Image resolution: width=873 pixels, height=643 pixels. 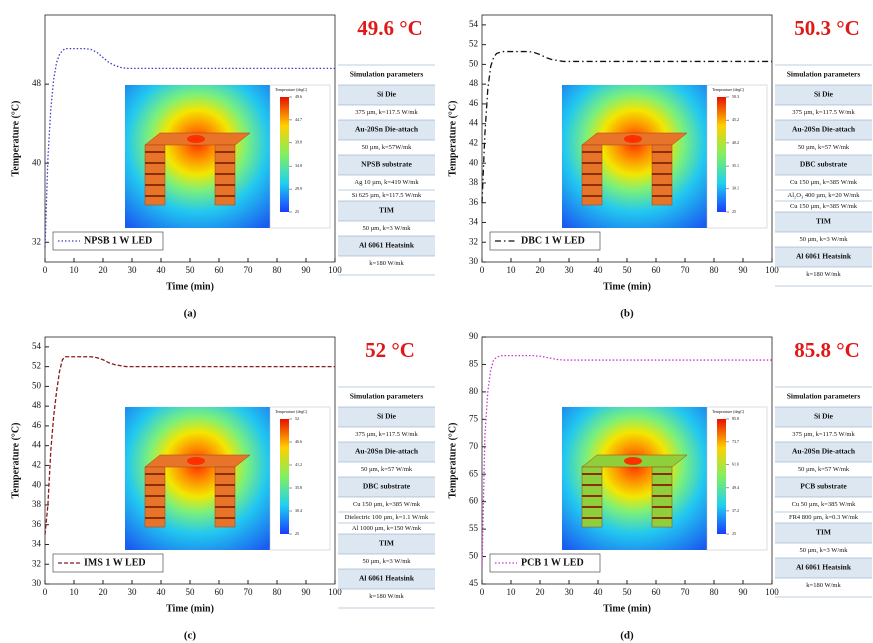 What do you see at coordinates (474, 364) in the screenshot?
I see `y-tick-label: 85` at bounding box center [474, 364].